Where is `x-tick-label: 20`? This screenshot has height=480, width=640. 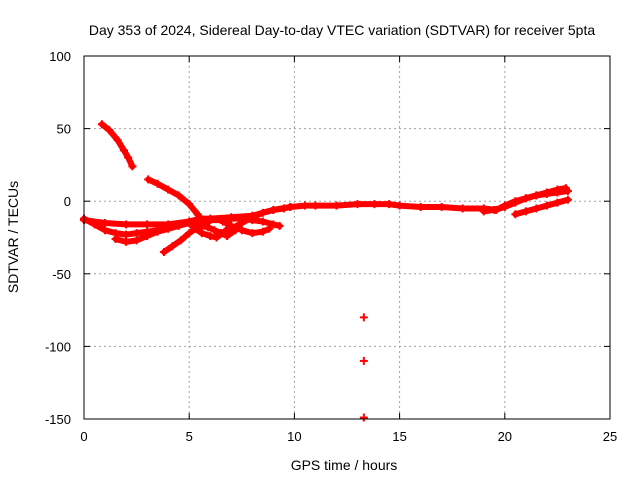 x-tick-label: 20 is located at coordinates (505, 436).